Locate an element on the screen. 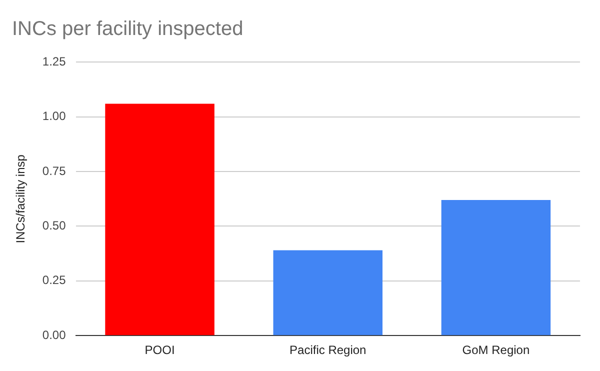 This screenshot has height=371, width=600. x-tick-label: Pacific Region is located at coordinates (328, 350).